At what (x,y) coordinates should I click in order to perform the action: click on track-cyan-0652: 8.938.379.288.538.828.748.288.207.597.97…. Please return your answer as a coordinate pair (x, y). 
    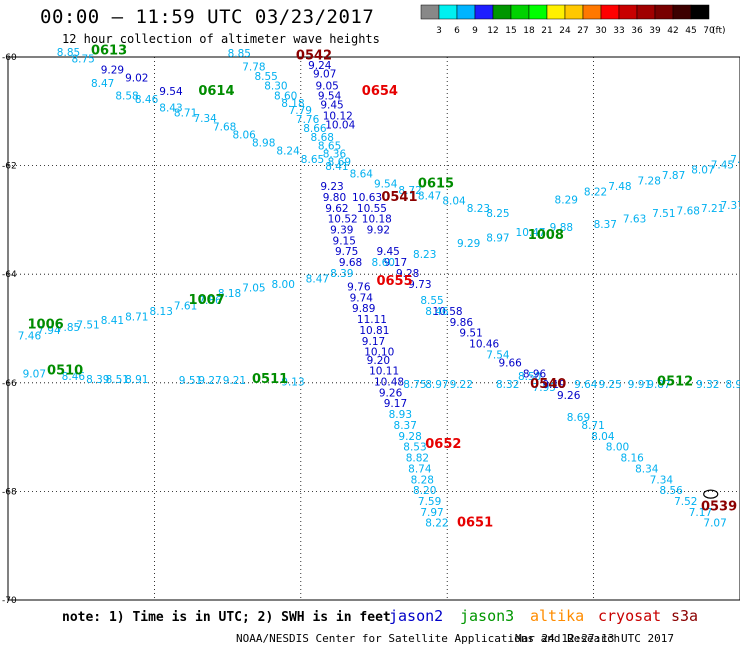
    Looking at the image, I should click on (419, 469).